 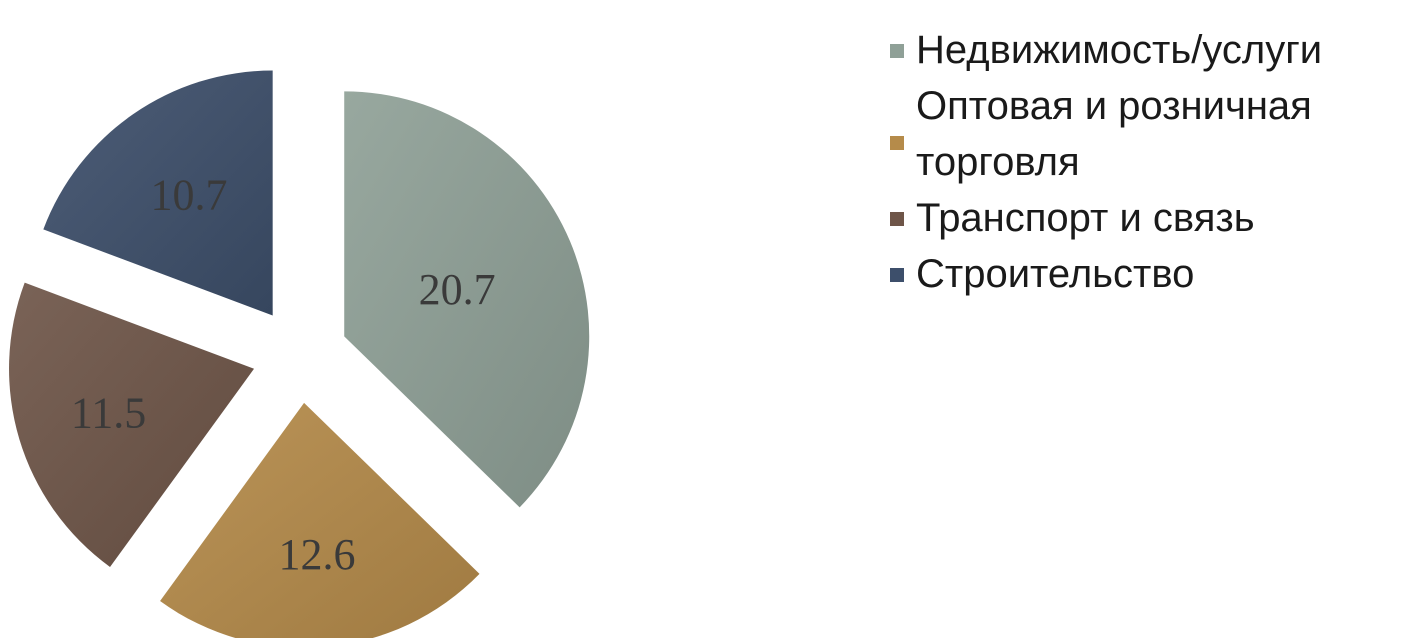 What do you see at coordinates (1055, 274) in the screenshot?
I see `legend-label: Строительство` at bounding box center [1055, 274].